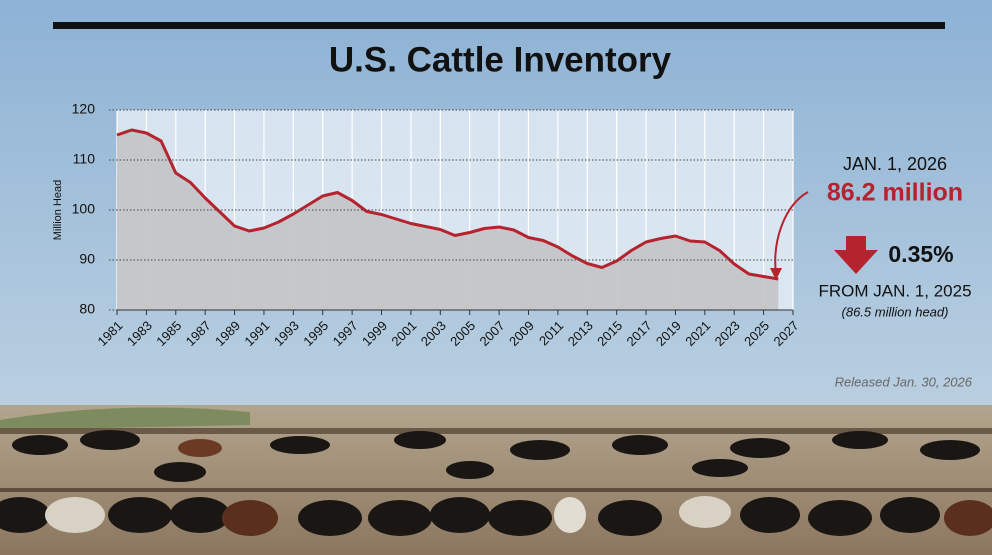 The height and width of the screenshot is (555, 992). Describe the element at coordinates (87, 309) in the screenshot. I see `y-tick-label: 80` at that location.